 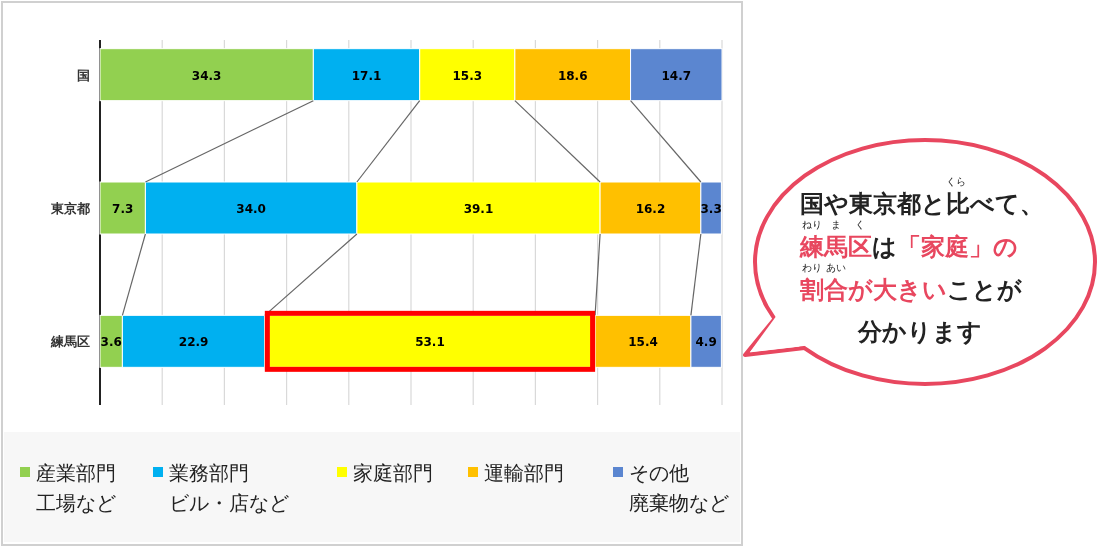 What do you see at coordinates (430, 342) in the screenshot?
I see `data-label: 53.1` at bounding box center [430, 342].